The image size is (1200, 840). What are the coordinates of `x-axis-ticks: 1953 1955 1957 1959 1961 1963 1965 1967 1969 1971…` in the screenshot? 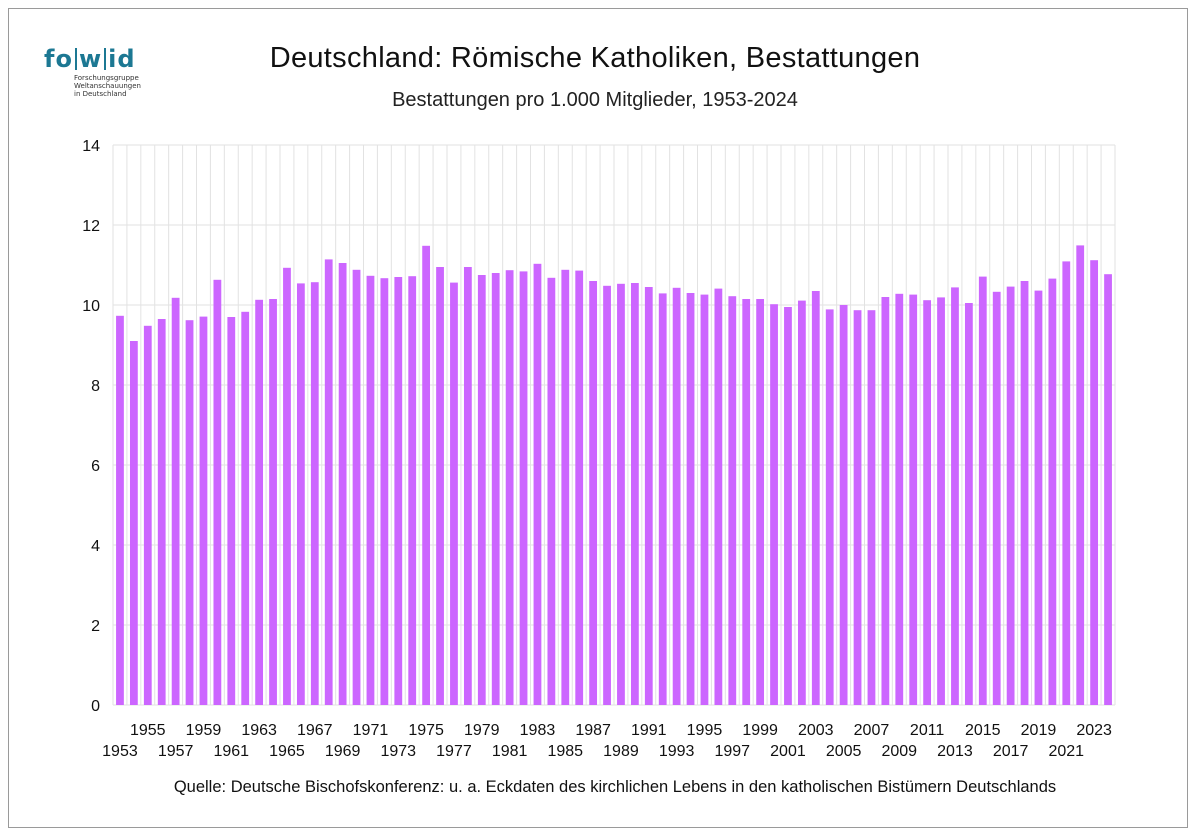 It's located at (607, 741).